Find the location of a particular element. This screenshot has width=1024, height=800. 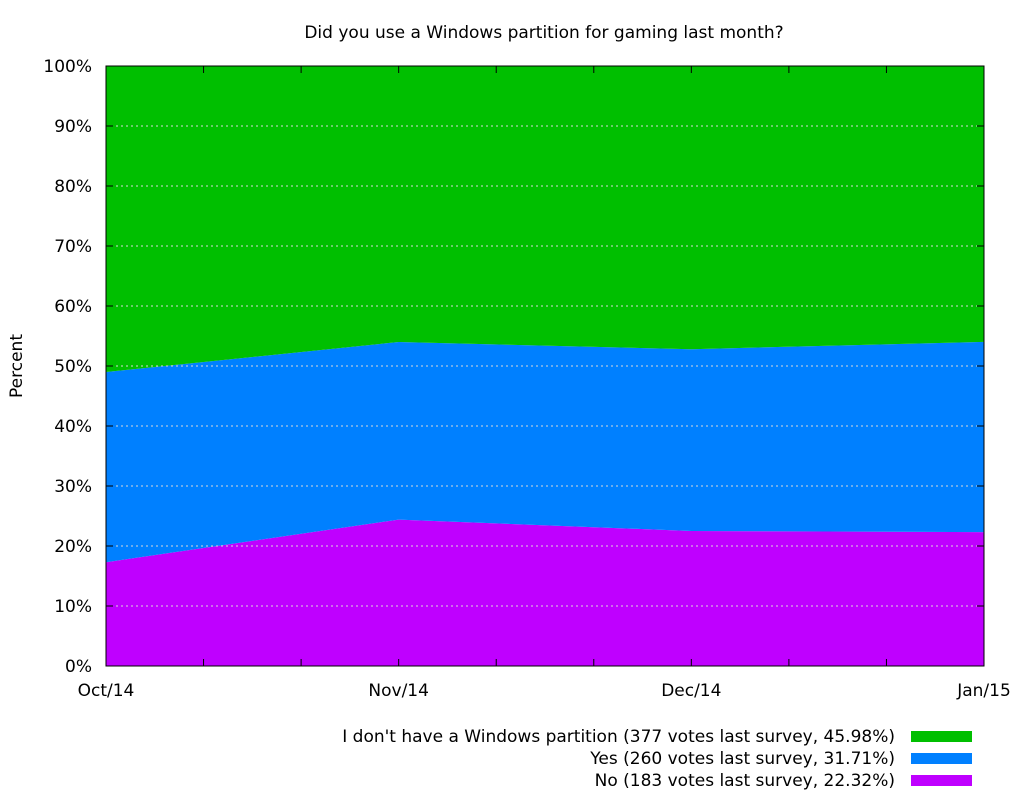

y-tick-labels: 0% 10% 20% 30% 40% 50% 60% 70% 80% 90% 100% is located at coordinates (67, 367).